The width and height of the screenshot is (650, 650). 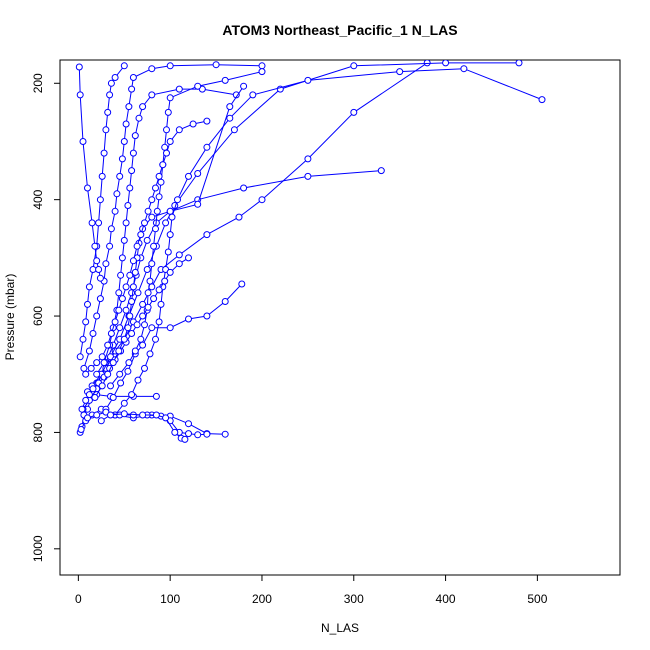 What do you see at coordinates (262, 599) in the screenshot?
I see `x-tick-label: 200` at bounding box center [262, 599].